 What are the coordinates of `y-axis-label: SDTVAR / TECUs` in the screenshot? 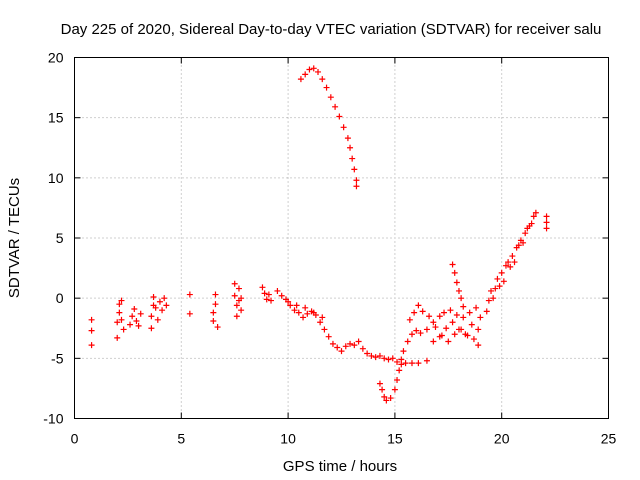 It's located at (14, 238).